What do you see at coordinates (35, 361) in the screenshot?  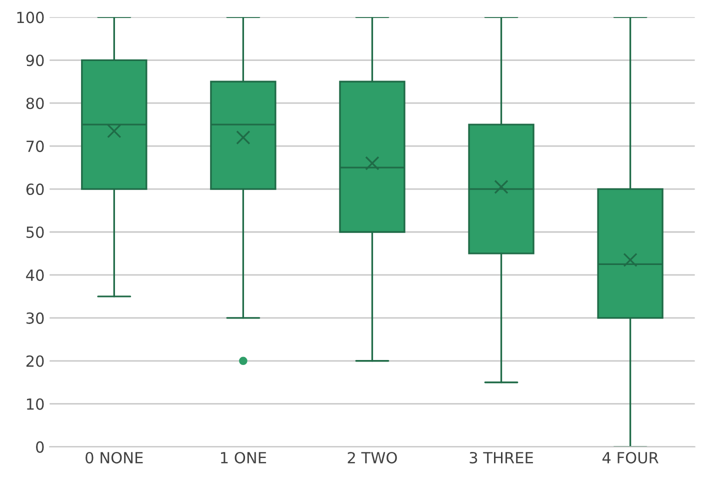 I see `y-tick-label: 20` at bounding box center [35, 361].